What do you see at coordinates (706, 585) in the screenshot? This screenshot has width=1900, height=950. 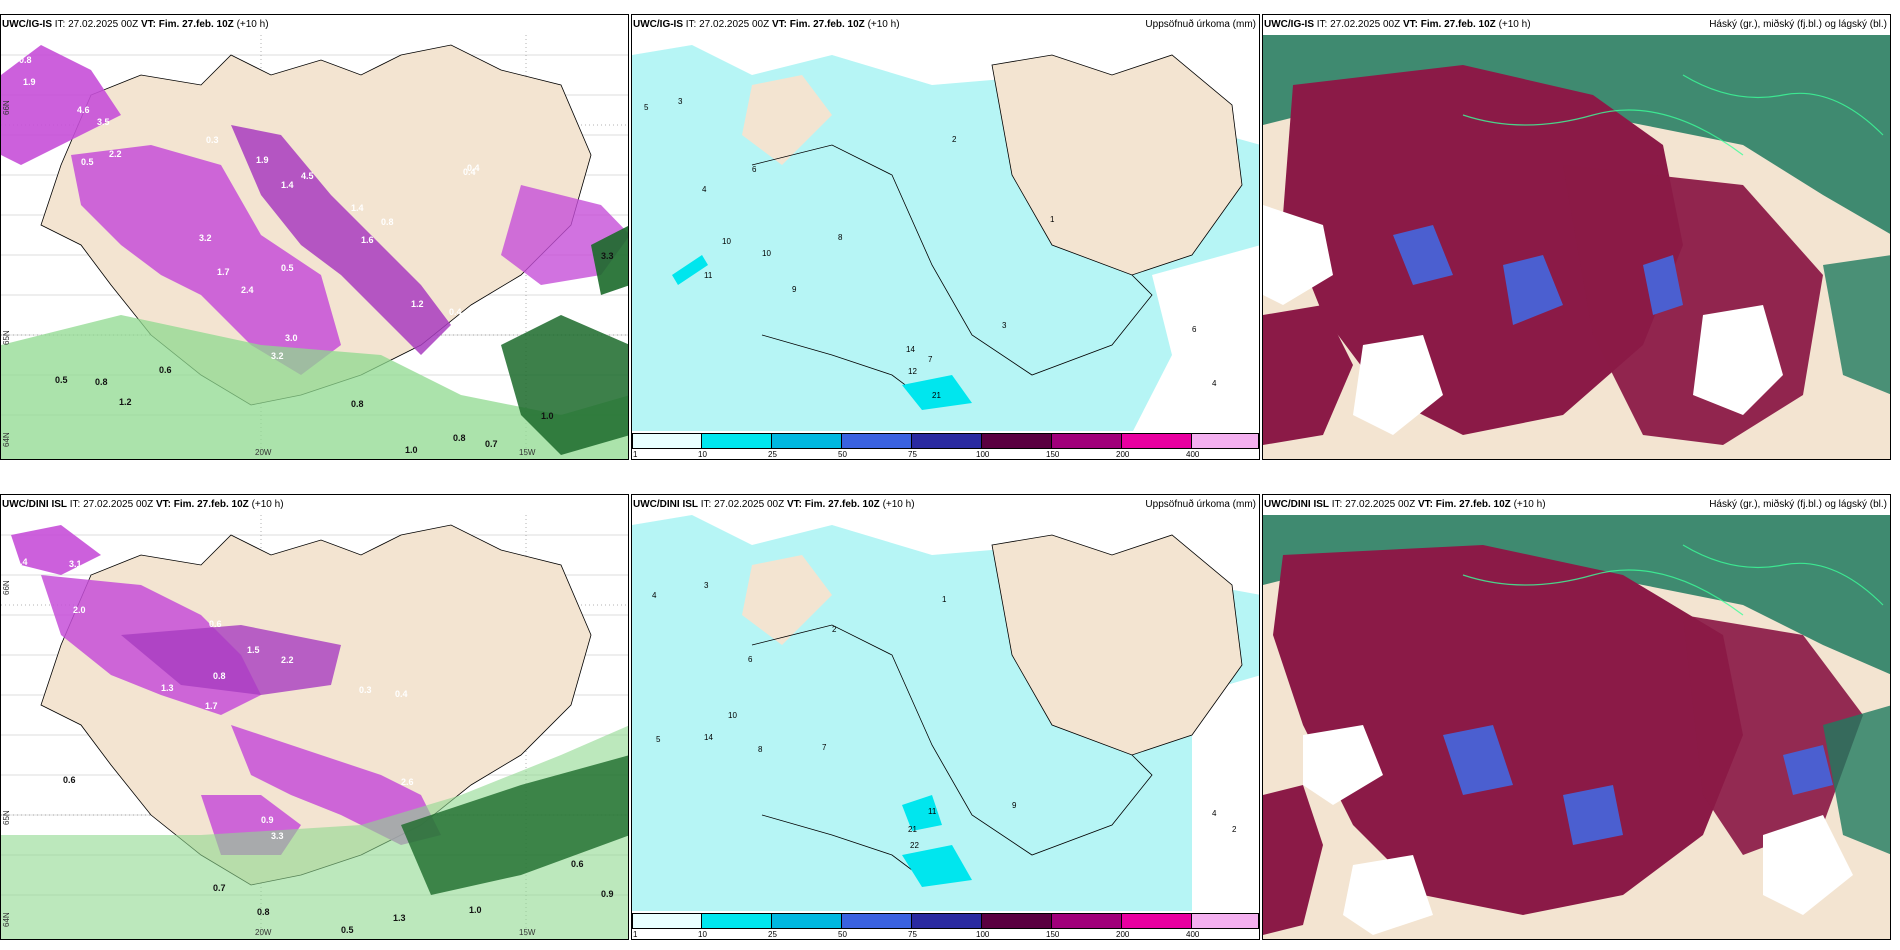 I see `accum-value: 3` at bounding box center [706, 585].